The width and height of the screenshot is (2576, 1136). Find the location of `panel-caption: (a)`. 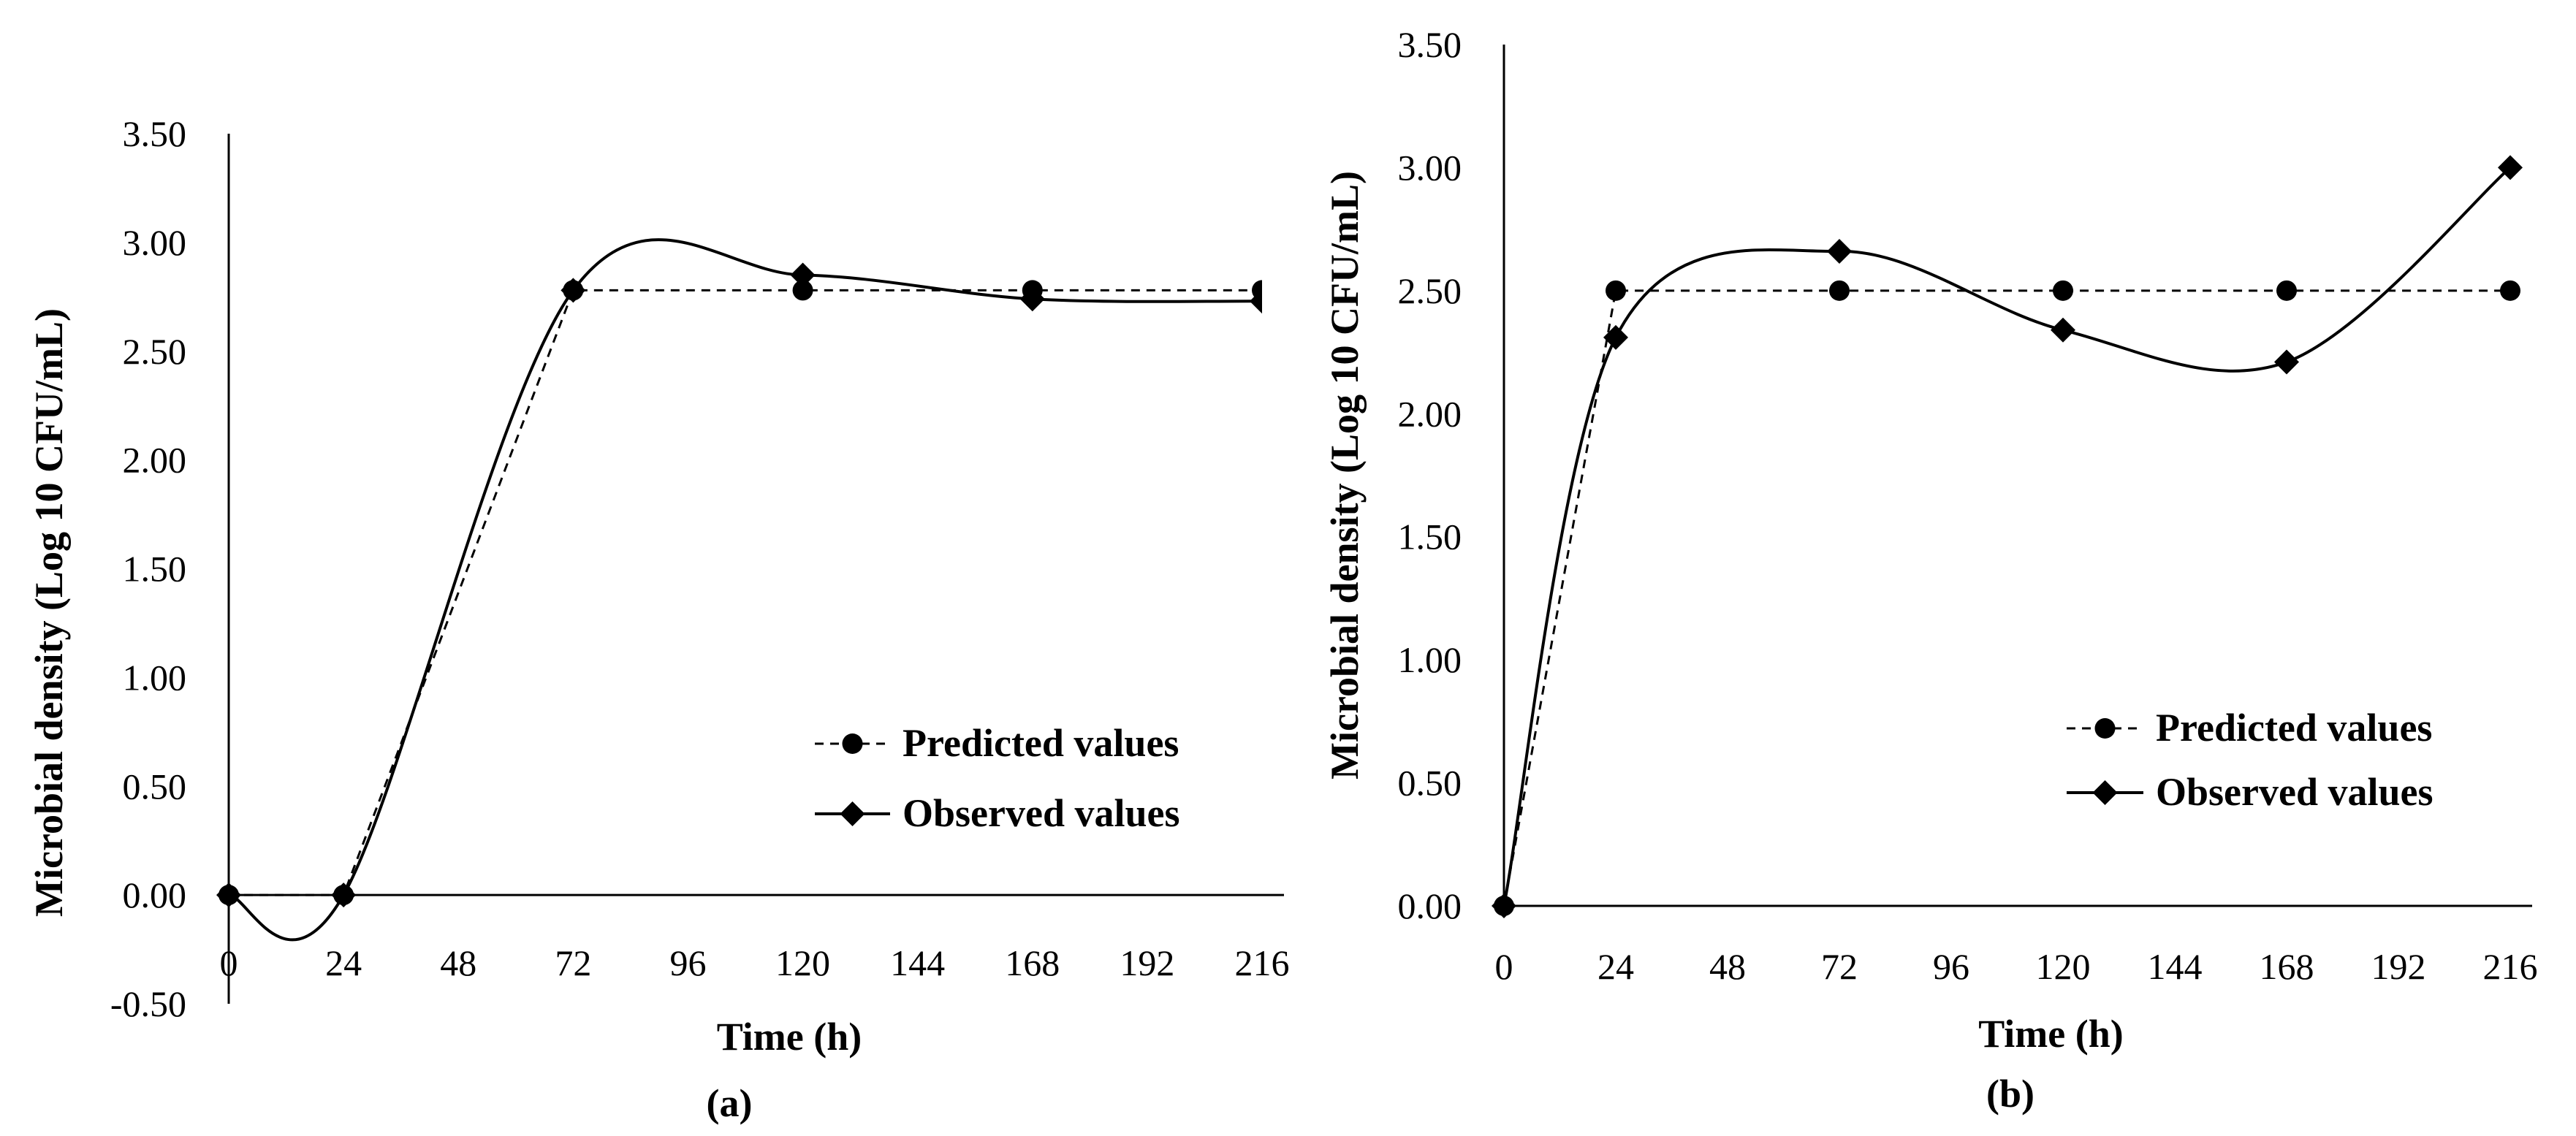

panel-caption: (a) is located at coordinates (730, 1103).